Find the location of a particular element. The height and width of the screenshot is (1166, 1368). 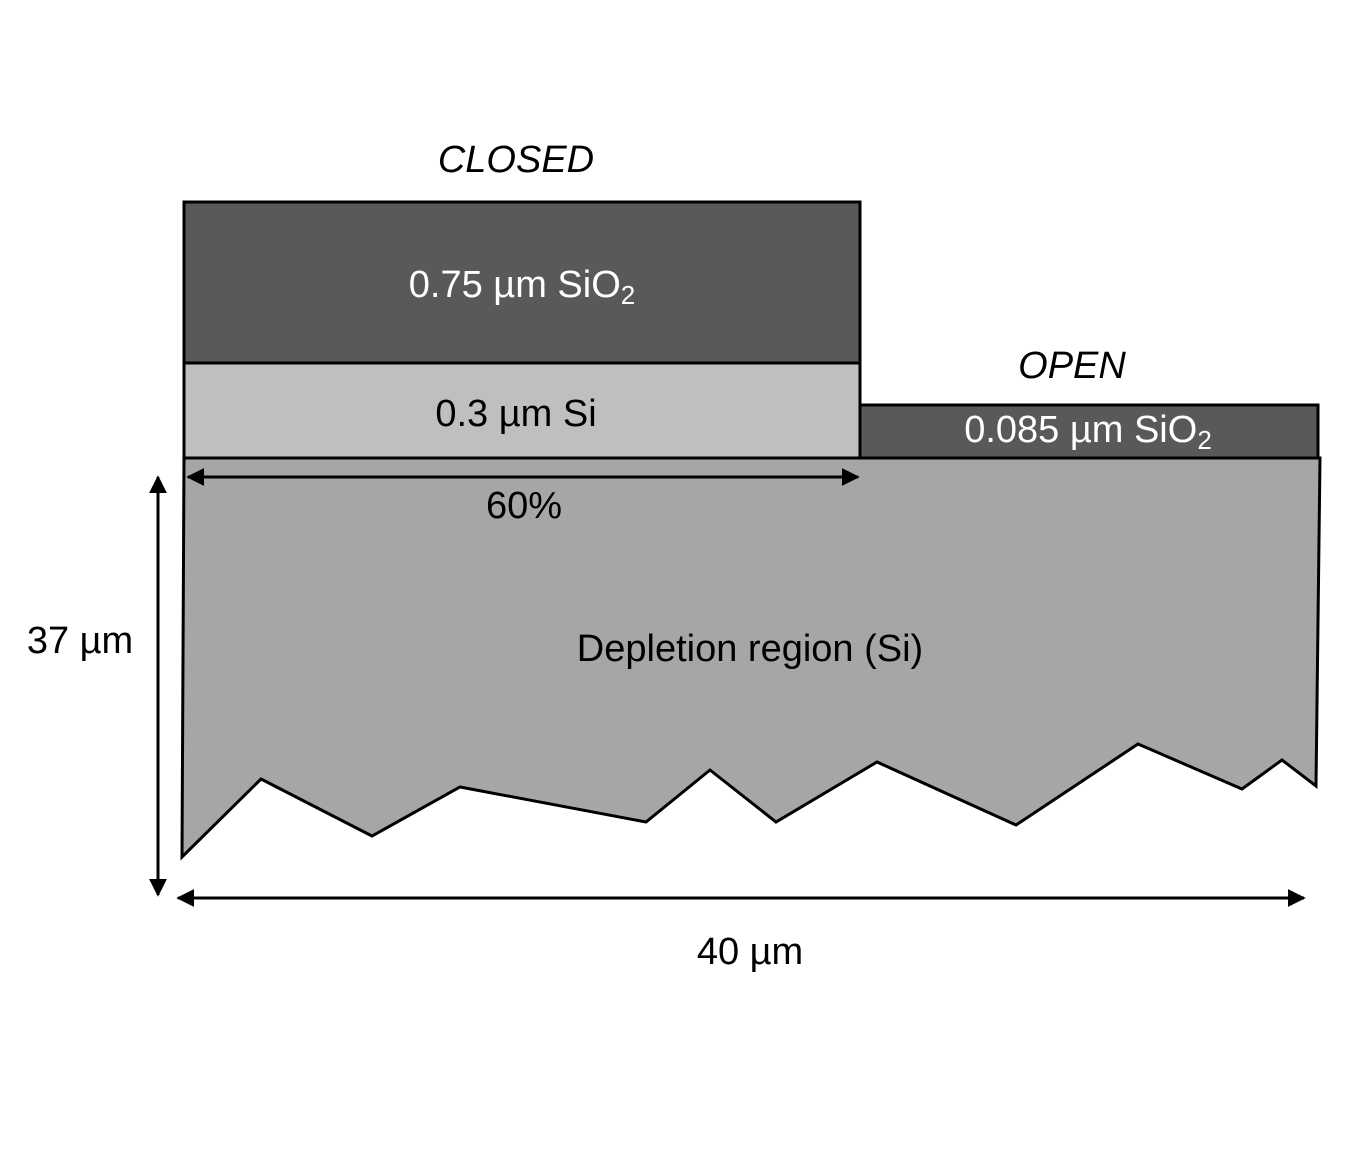

depth-label: 37 µm is located at coordinates (80, 641).